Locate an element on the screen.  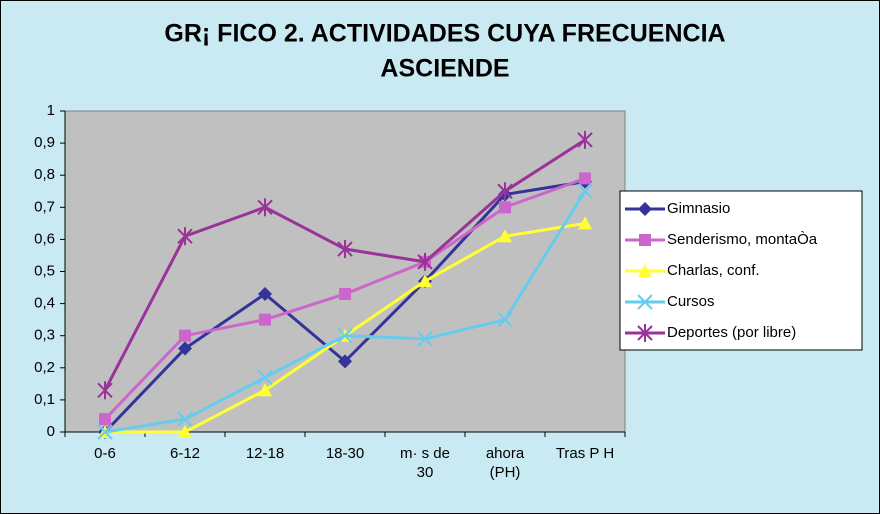
y-tick-label: 0,8 is located at coordinates (44, 174).